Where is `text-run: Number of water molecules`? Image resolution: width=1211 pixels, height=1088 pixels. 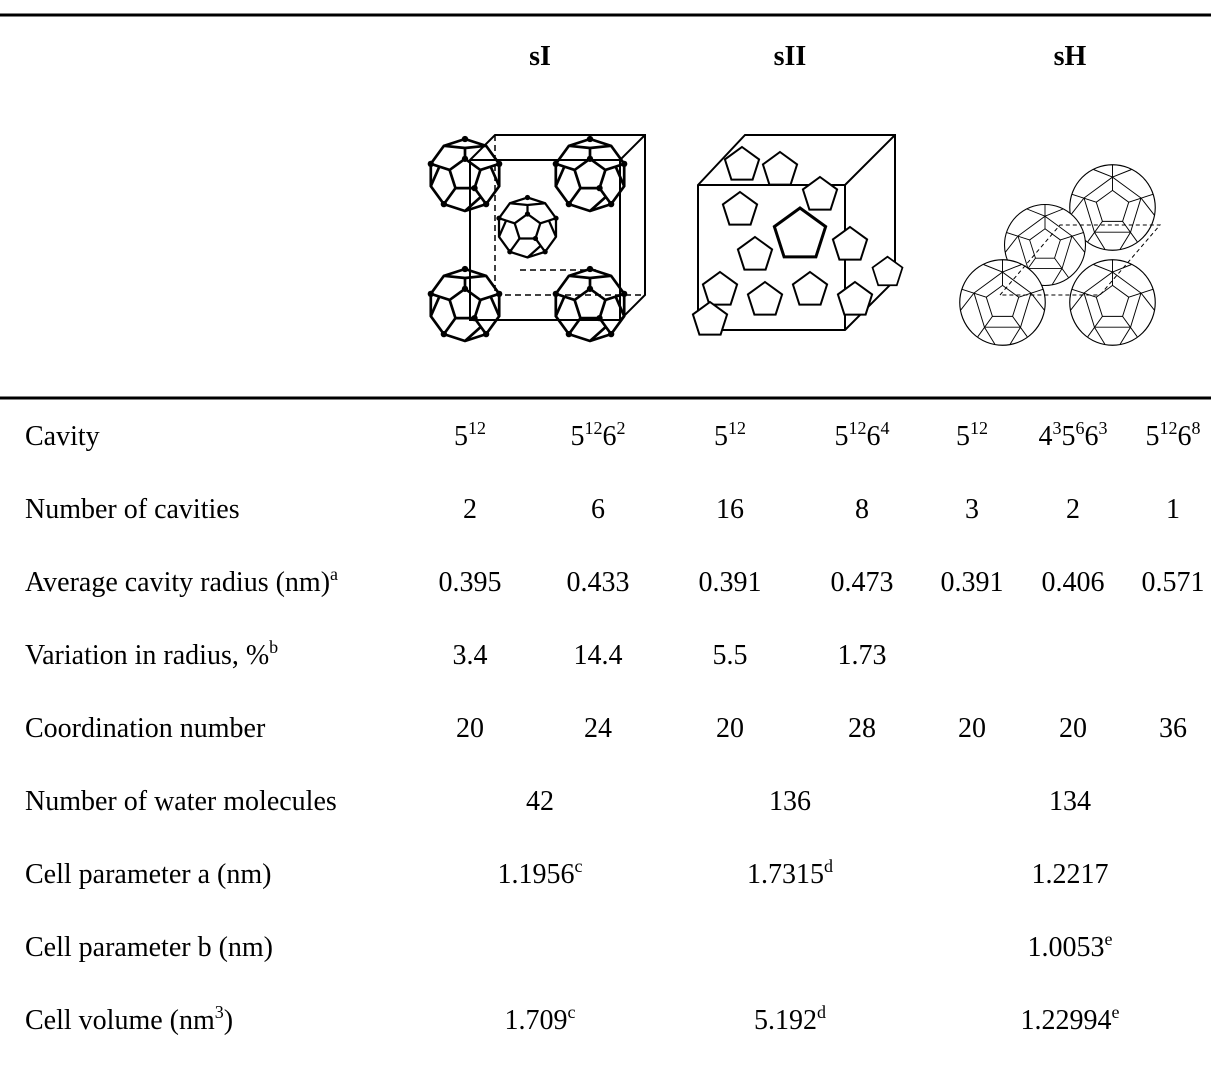
text-run: Number of water molecules is located at coordinates (181, 801).